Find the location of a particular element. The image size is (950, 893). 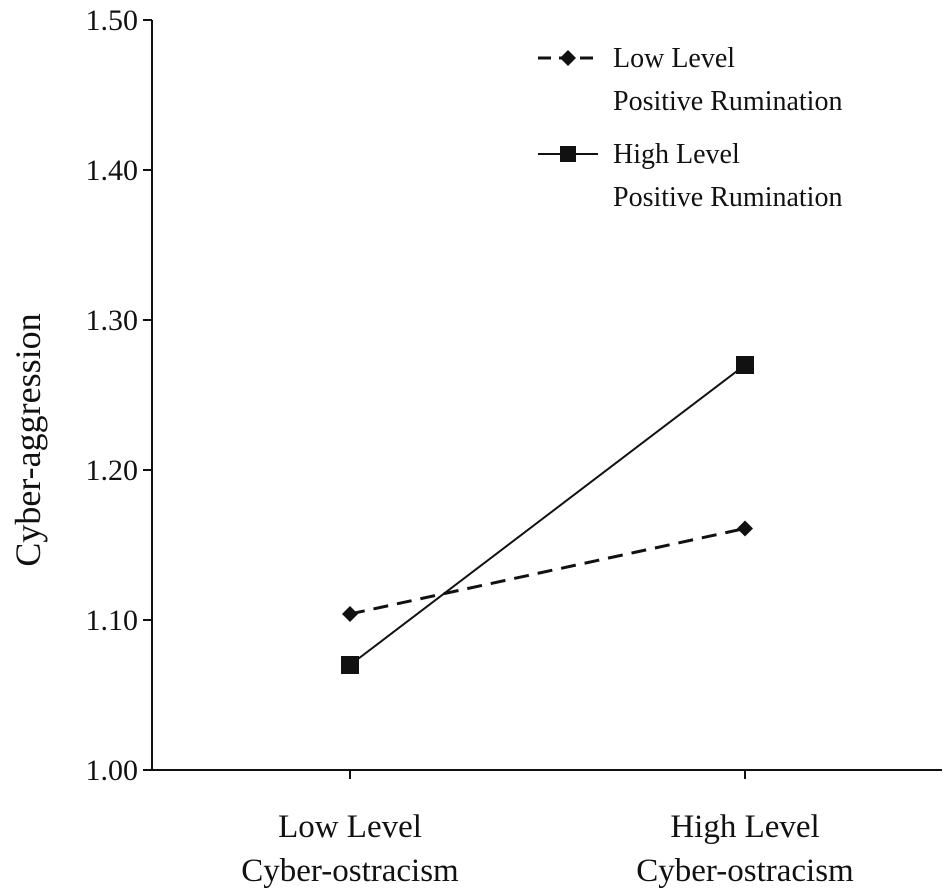

category-label-low-line2: Cyber-ostracism is located at coordinates (350, 871).